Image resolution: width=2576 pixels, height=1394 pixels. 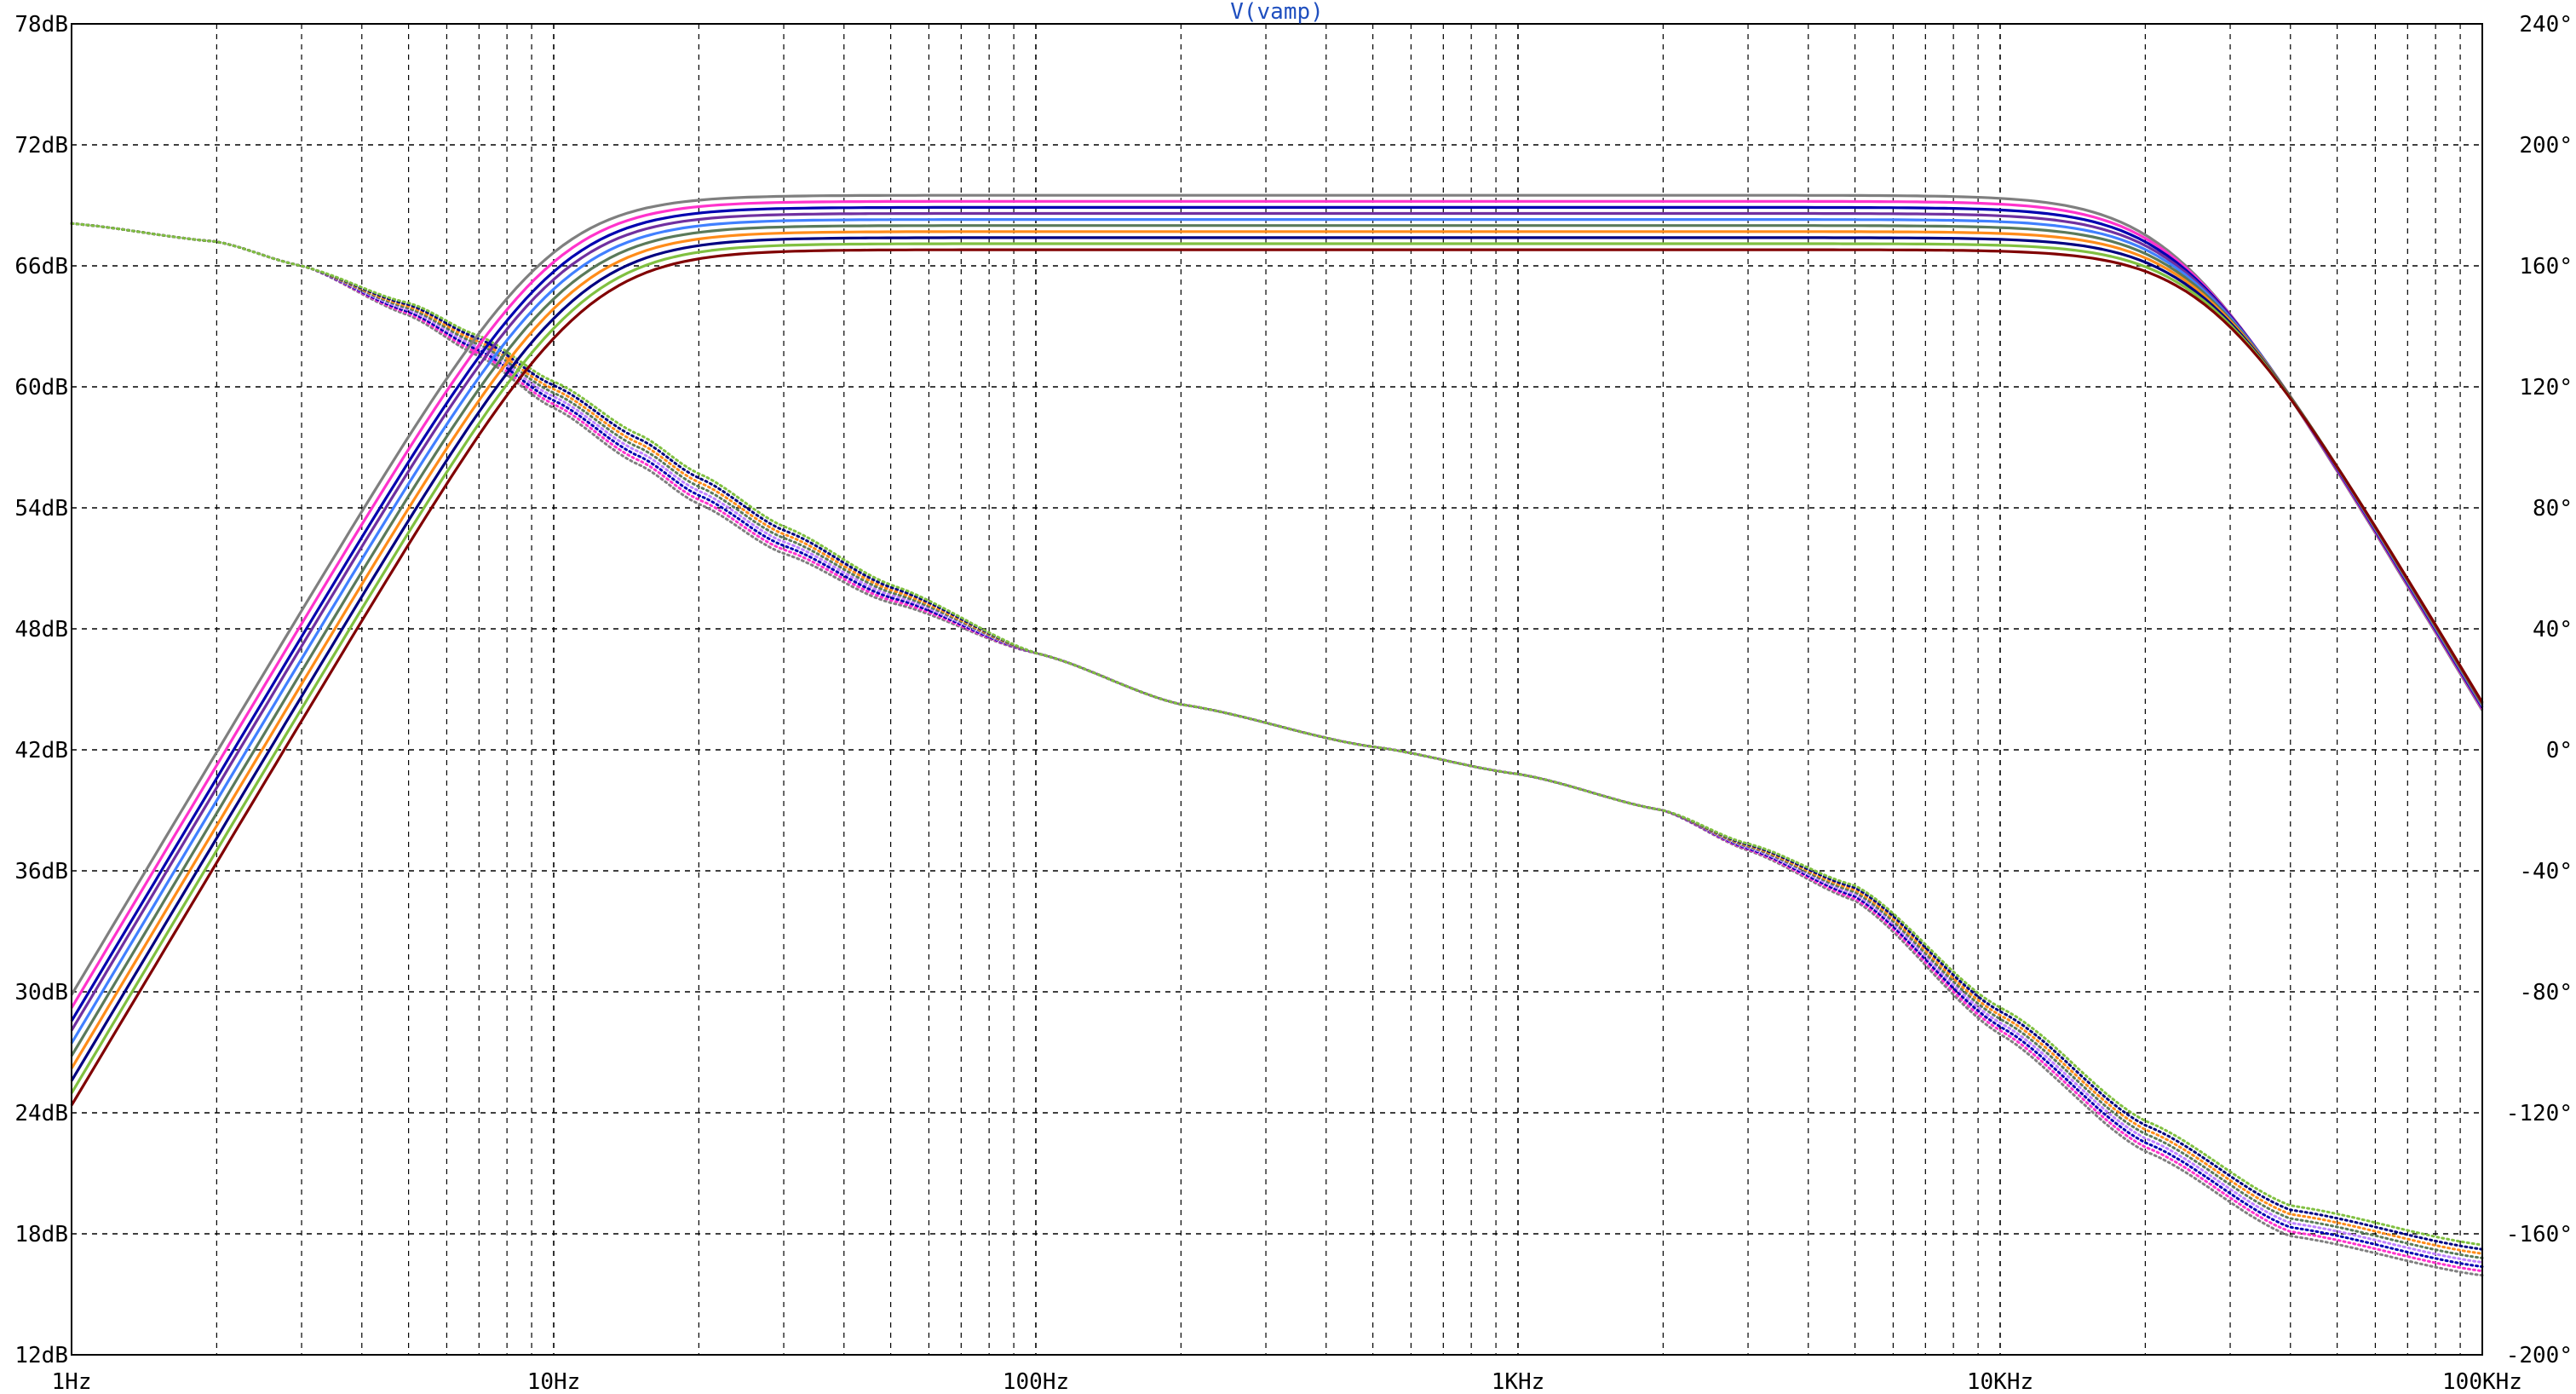 What do you see at coordinates (41, 387) in the screenshot?
I see `y-left-tick-label: 60dB` at bounding box center [41, 387].